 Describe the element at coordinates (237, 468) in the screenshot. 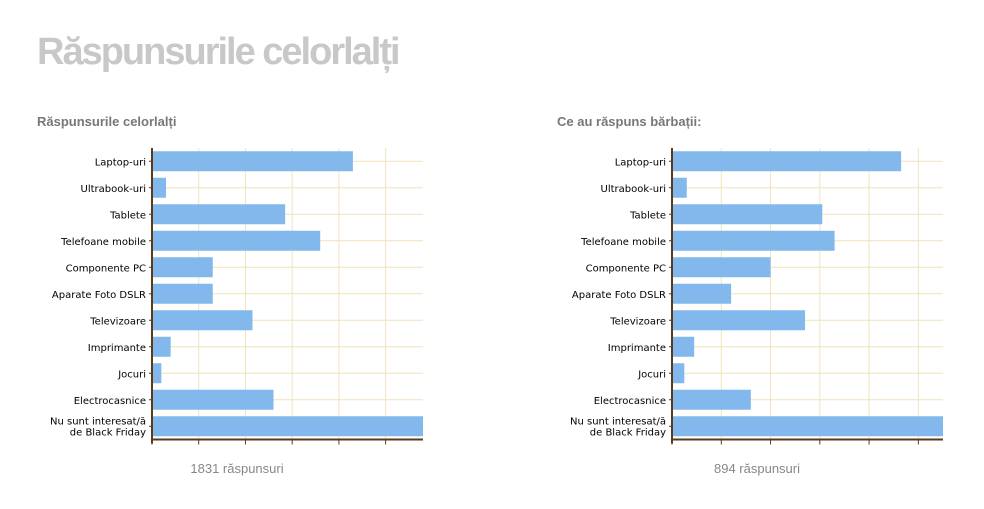

I see `response-count-all: 1831 răspunsuri` at that location.